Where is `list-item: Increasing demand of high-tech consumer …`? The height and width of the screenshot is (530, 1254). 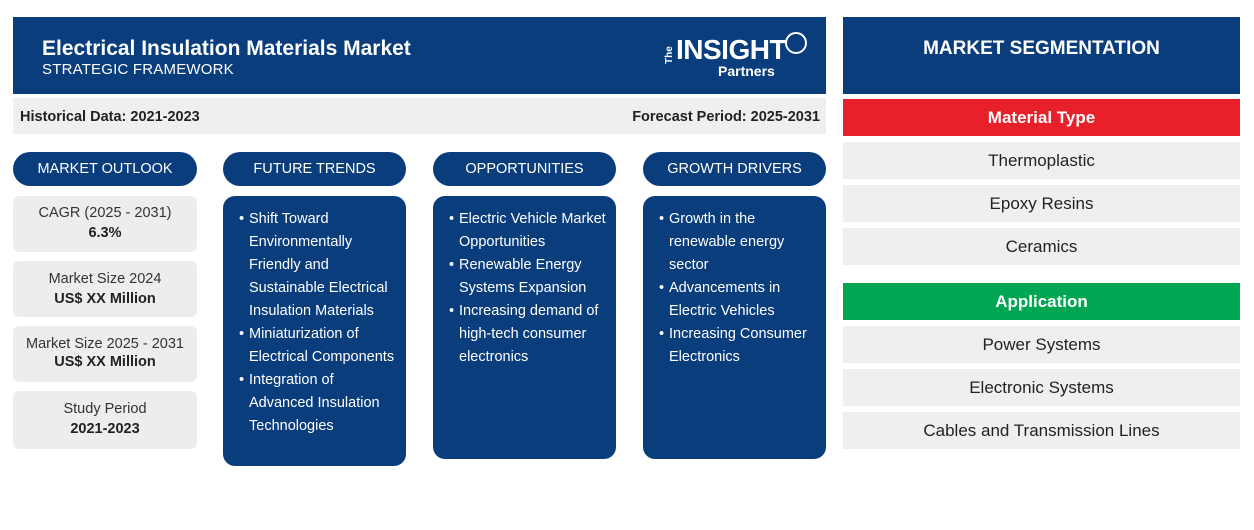
list-item: Increasing demand of high-tech consumer … is located at coordinates (527, 334).